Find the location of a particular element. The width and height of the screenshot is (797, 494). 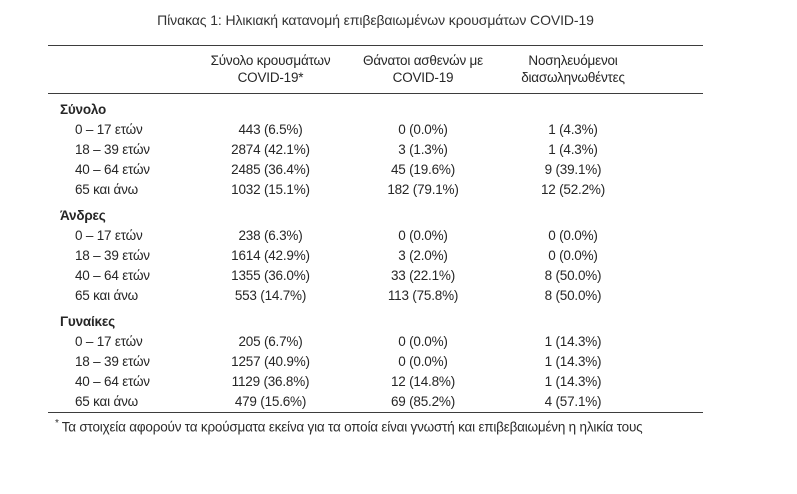

deaths-cell: 3 (1.3%) is located at coordinates (423, 149).